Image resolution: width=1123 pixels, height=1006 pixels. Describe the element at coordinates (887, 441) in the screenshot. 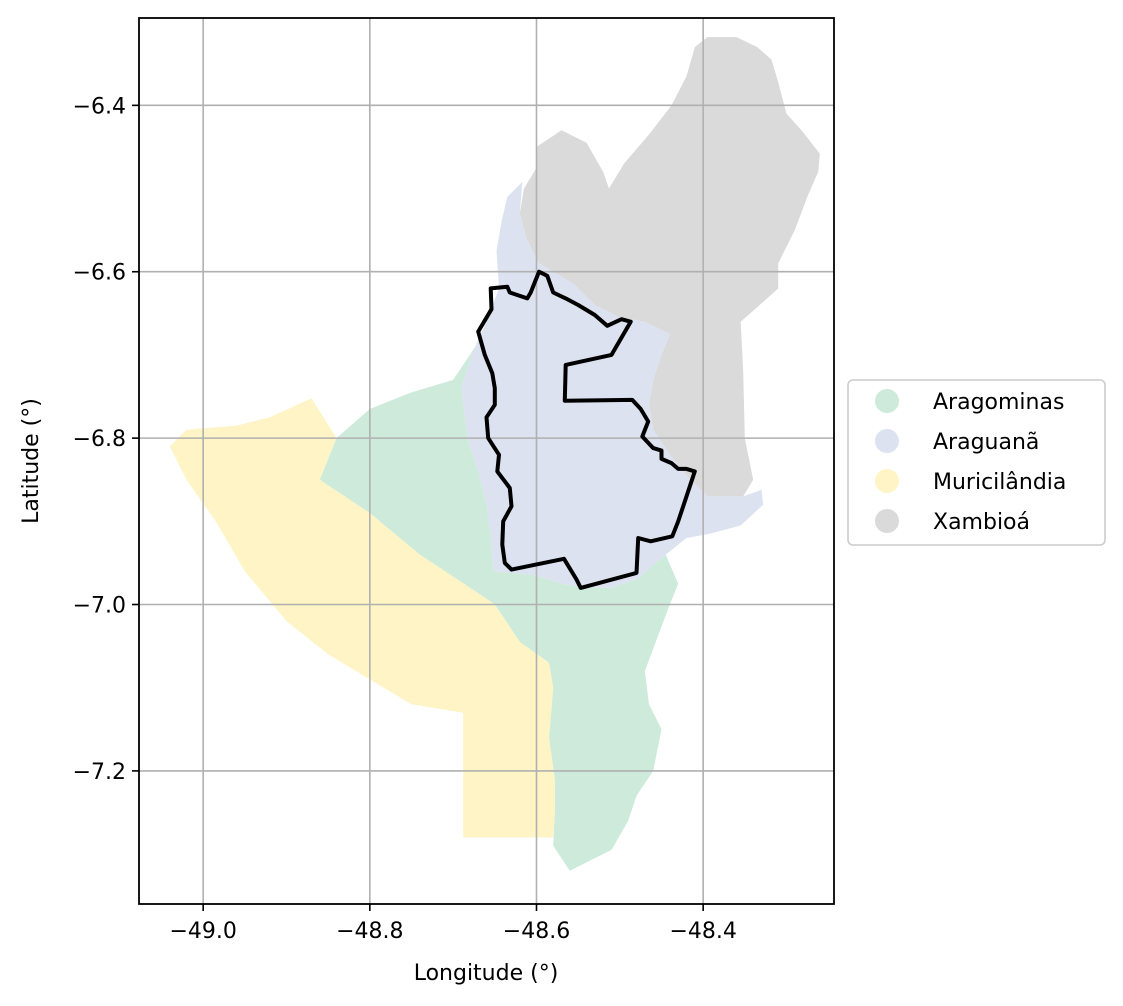

I see `legend-marker-araguana` at that location.